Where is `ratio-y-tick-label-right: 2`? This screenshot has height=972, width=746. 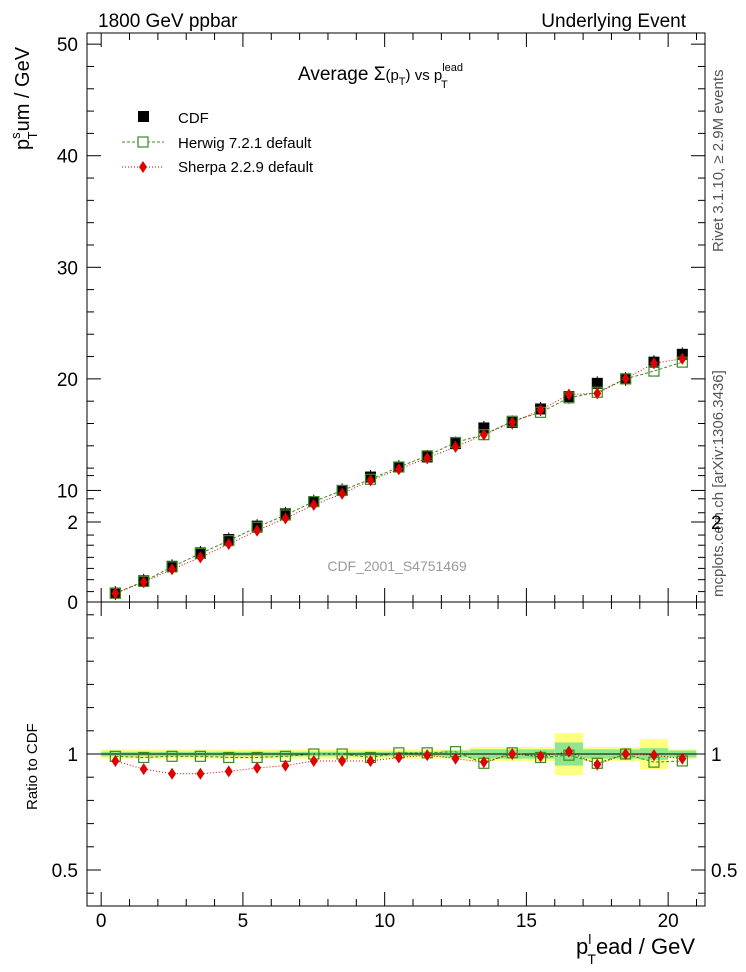 ratio-y-tick-label-right: 2 is located at coordinates (716, 523).